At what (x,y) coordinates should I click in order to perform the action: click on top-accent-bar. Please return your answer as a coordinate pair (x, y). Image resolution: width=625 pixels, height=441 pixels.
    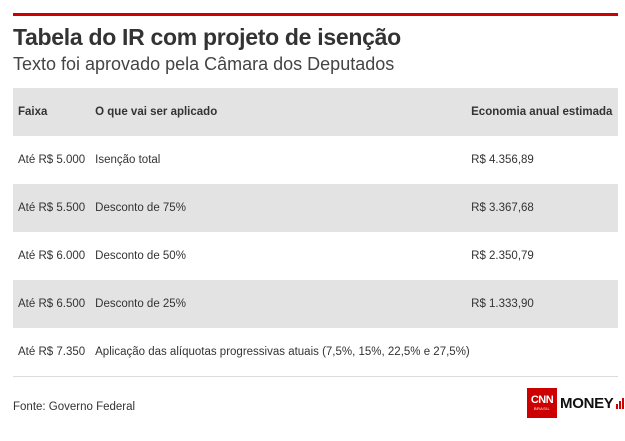
    Looking at the image, I should click on (315, 14).